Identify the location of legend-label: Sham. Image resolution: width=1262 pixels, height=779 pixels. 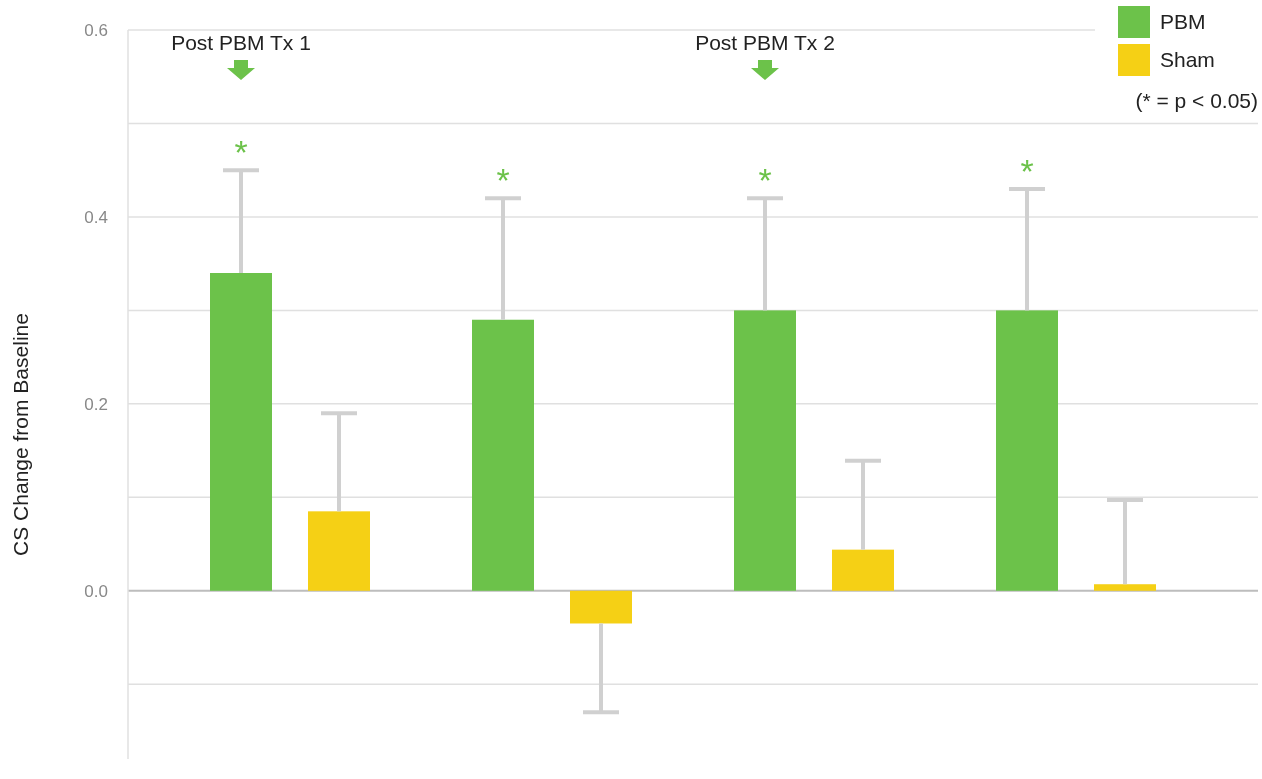
(1187, 59).